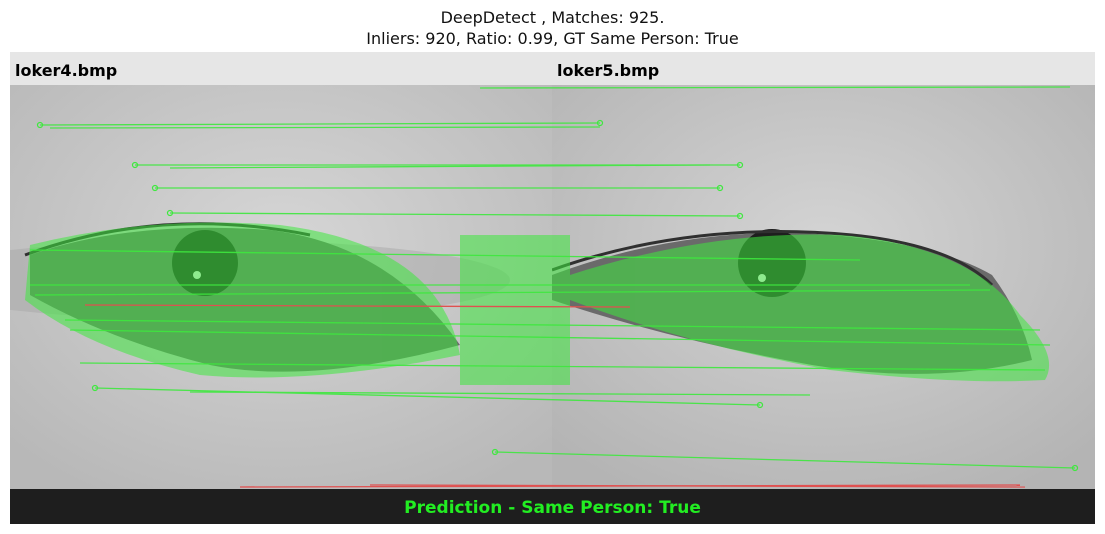 Image resolution: width=1105 pixels, height=534 pixels. What do you see at coordinates (552, 17) in the screenshot?
I see `title-line-1: DeepDetect , Matches: 925.` at bounding box center [552, 17].